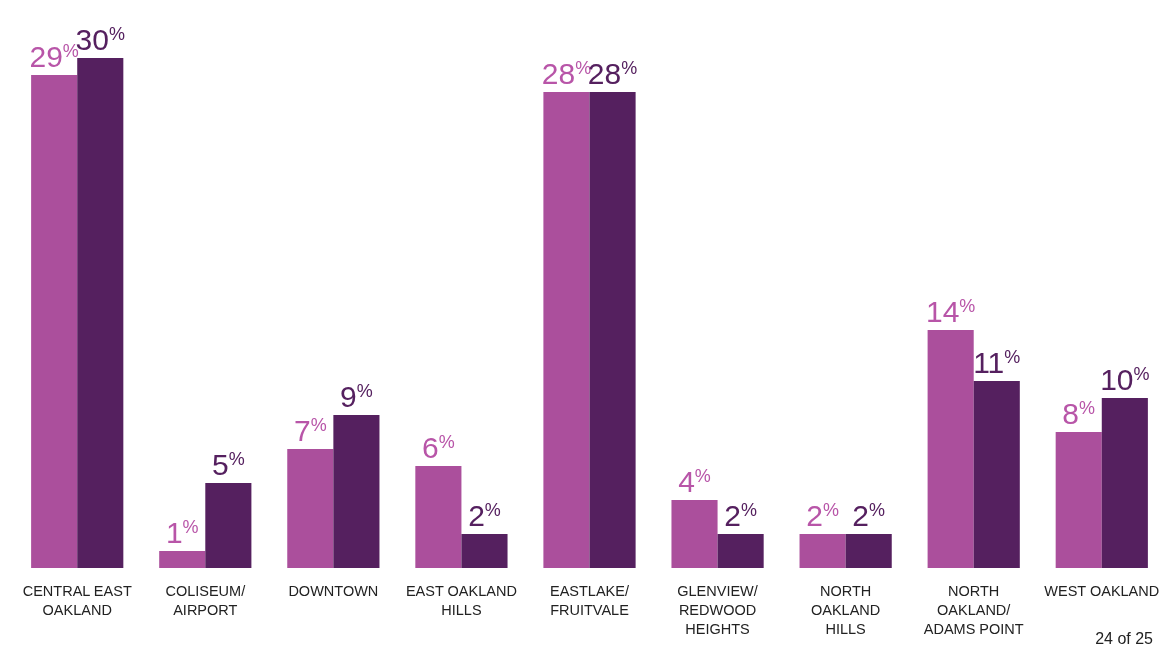 Image resolution: width=1173 pixels, height=655 pixels. What do you see at coordinates (333, 591) in the screenshot?
I see `x-tick-label: DOWNTOWN` at bounding box center [333, 591].